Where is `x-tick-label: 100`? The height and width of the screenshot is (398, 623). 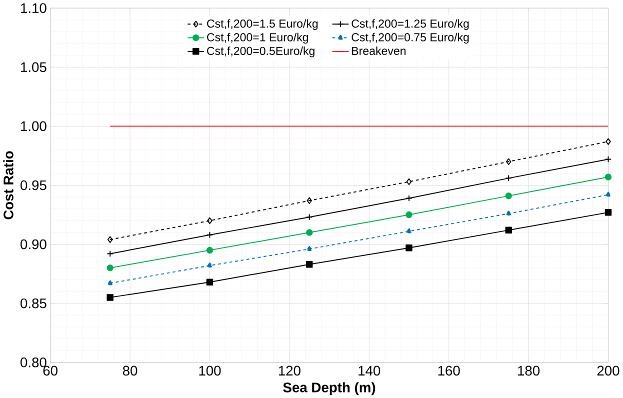
x-tick-label: 100 is located at coordinates (210, 371).